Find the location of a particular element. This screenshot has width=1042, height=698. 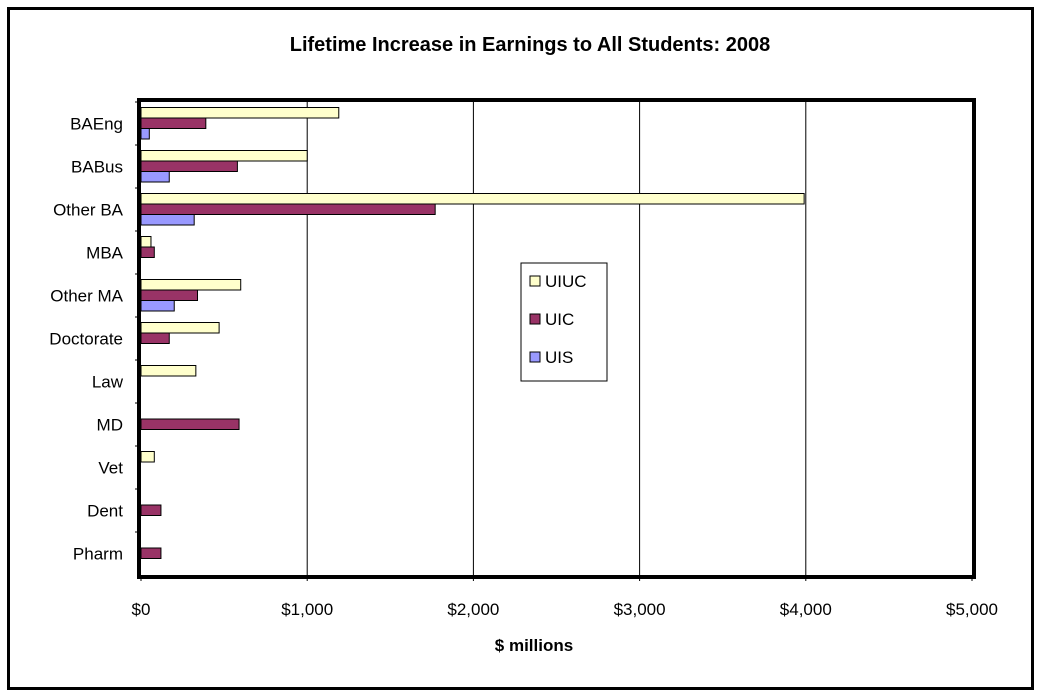

y-tick-label-7: MD is located at coordinates (110, 425).